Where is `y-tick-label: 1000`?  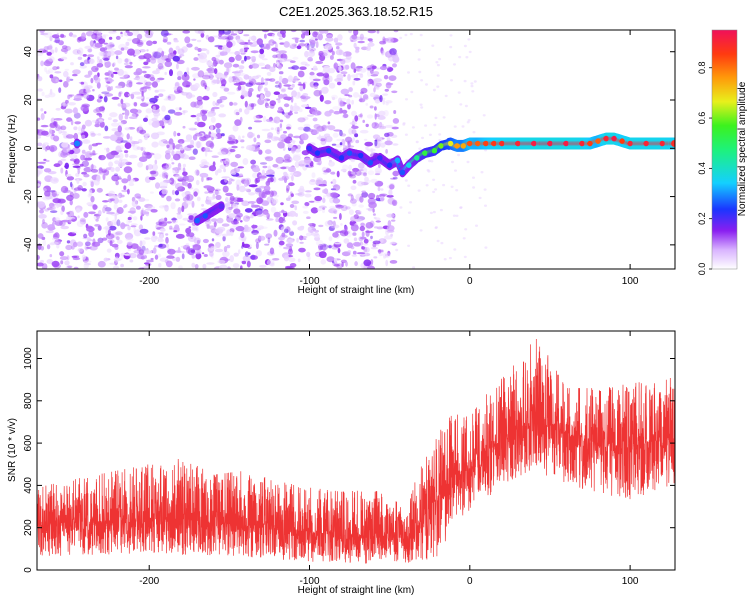 y-tick-label: 1000 is located at coordinates (28, 358).